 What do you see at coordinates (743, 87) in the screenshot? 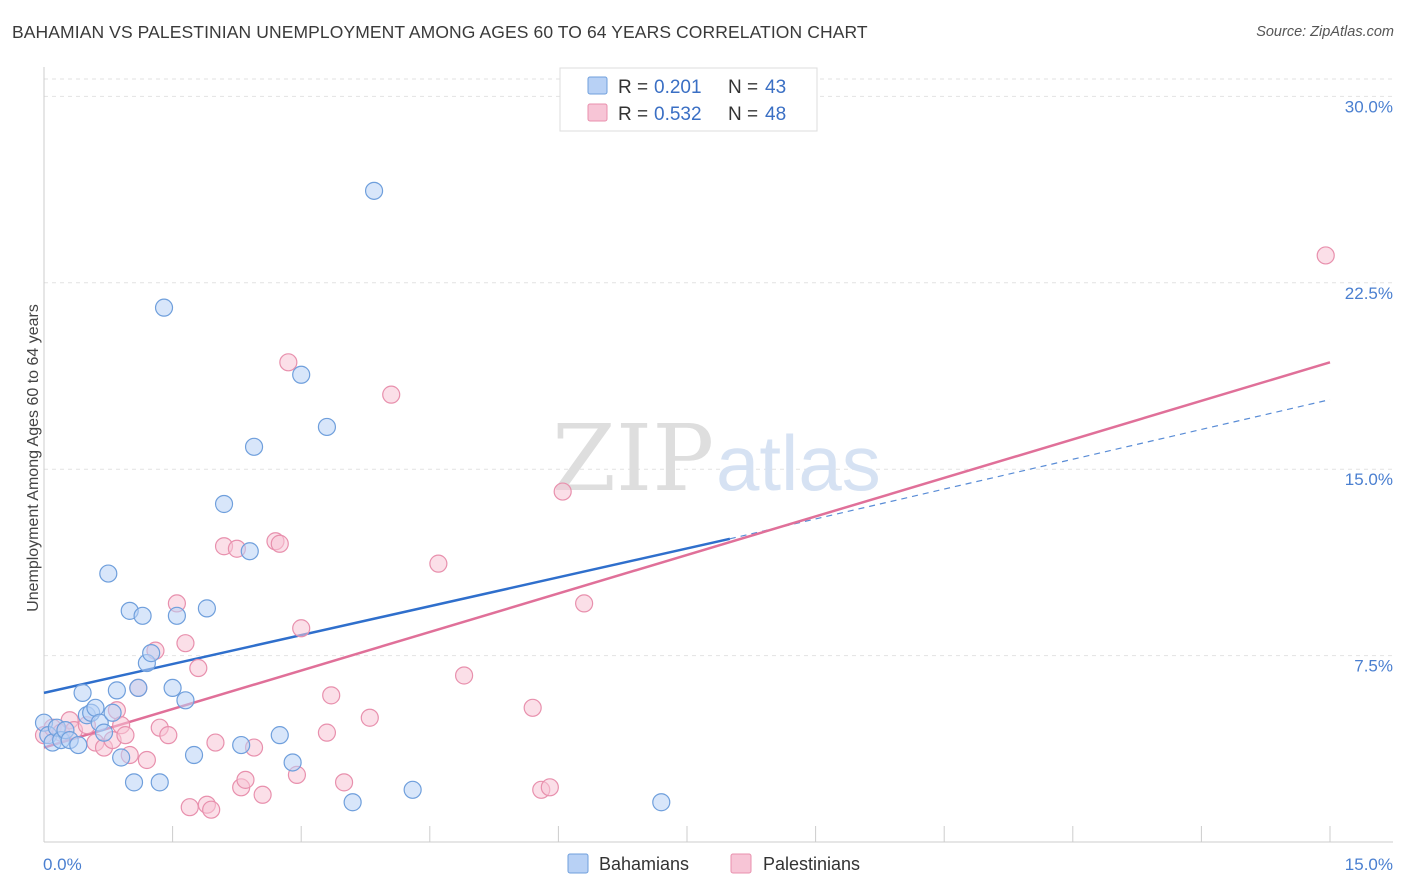
I see `legend-n-label-bahamians: N =` at bounding box center [743, 87].